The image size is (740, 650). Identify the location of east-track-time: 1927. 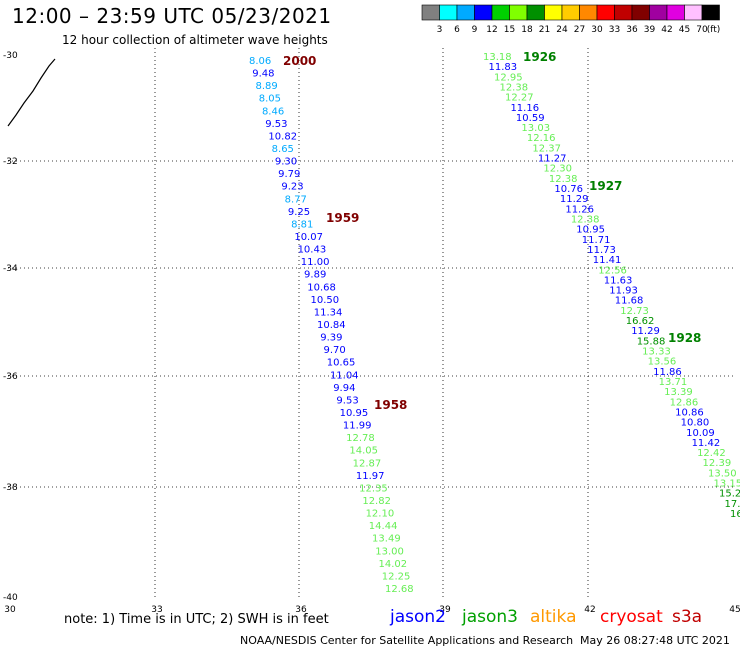
(605, 186).